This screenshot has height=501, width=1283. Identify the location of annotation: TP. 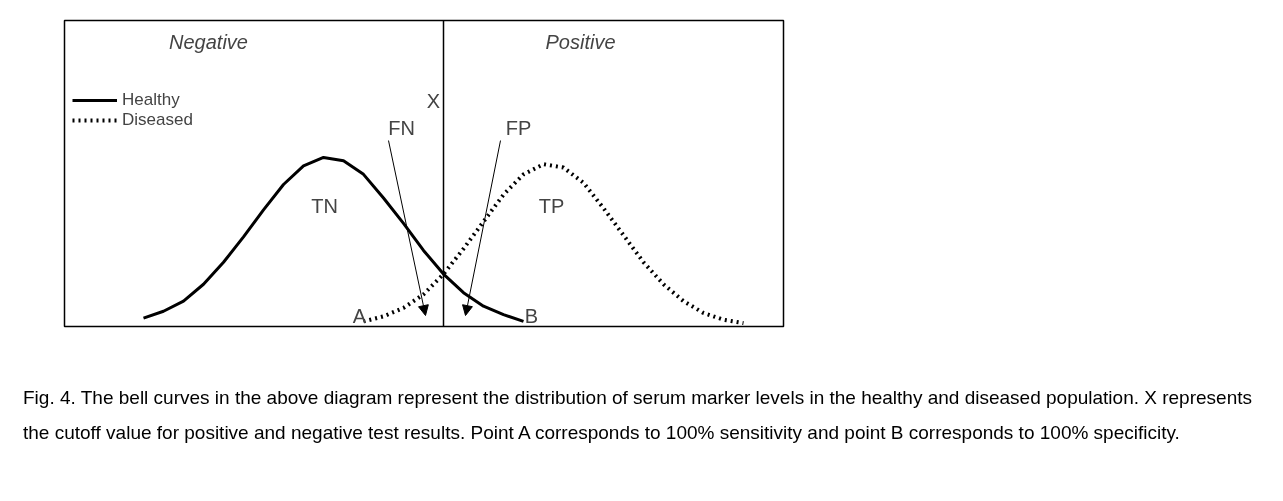
(551, 205).